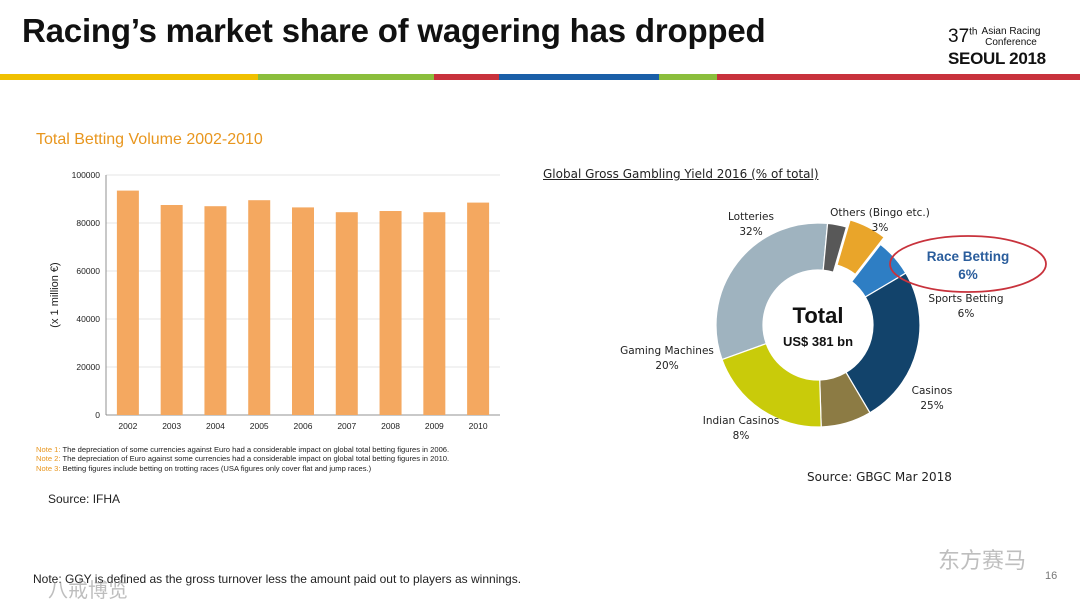 This screenshot has width=1080, height=607. I want to click on x-tick-label: 2010, so click(478, 426).